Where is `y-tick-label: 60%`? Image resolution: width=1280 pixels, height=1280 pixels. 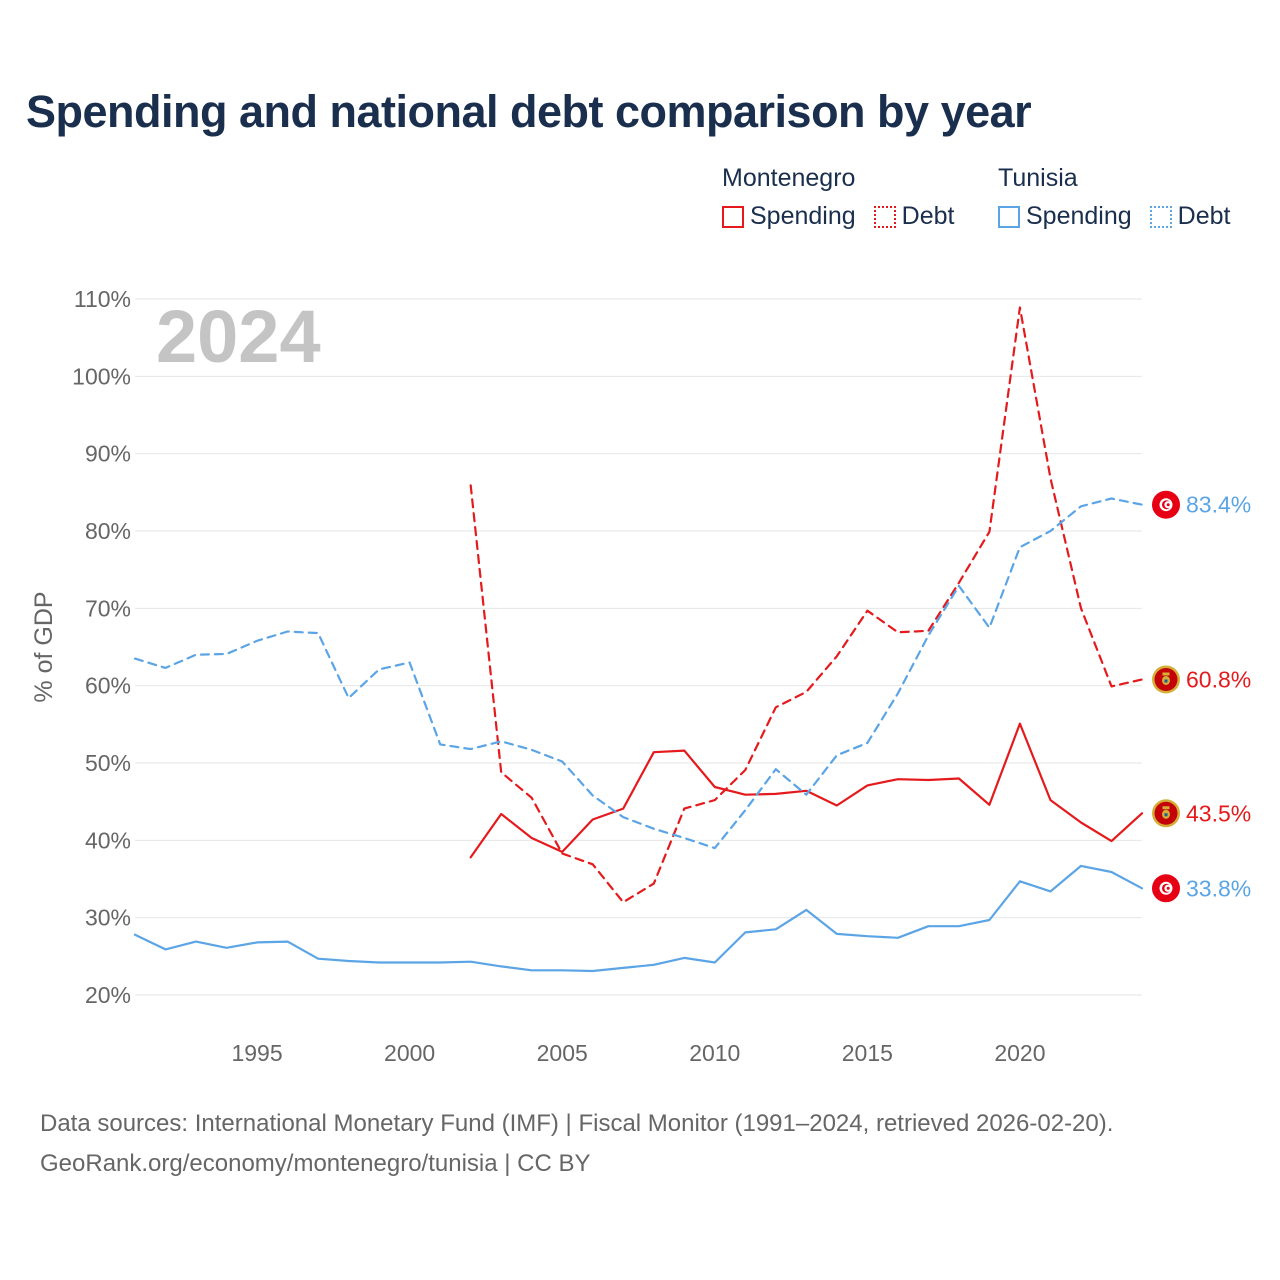
y-tick-label: 60% is located at coordinates (108, 686).